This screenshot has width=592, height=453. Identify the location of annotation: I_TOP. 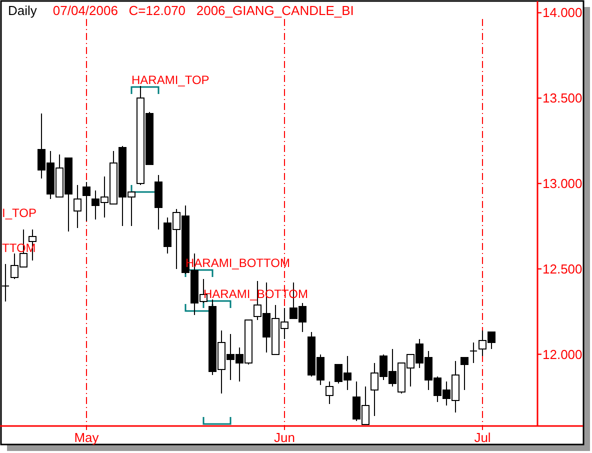
(19, 213).